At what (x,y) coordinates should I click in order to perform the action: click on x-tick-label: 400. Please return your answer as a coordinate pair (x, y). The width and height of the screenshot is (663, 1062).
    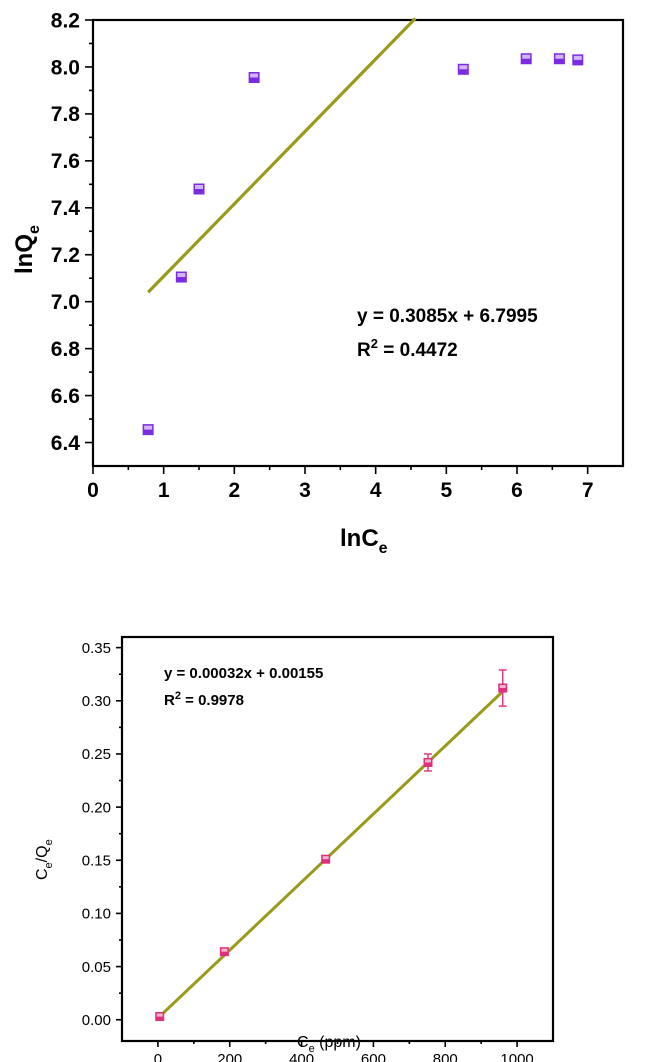
    Looking at the image, I should click on (301, 1056).